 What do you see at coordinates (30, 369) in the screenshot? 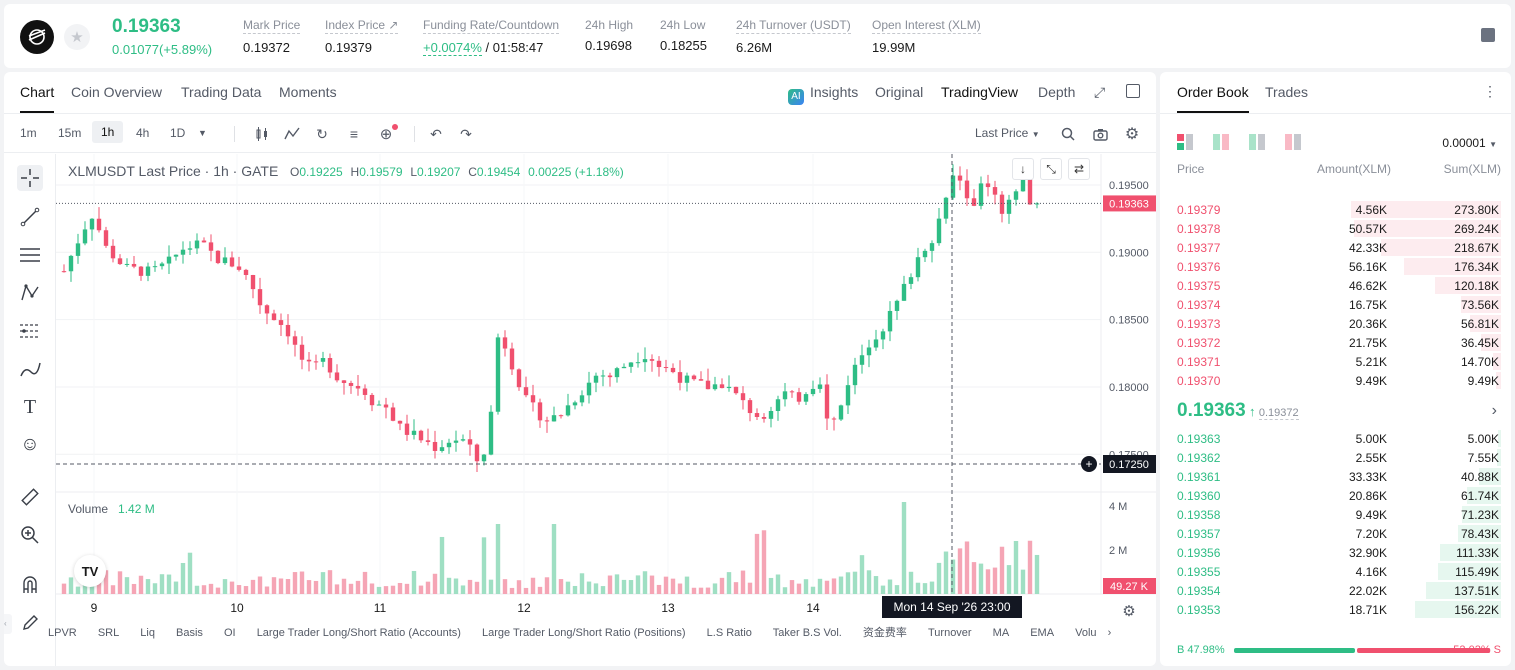
I see `brush-tool-icon` at bounding box center [30, 369].